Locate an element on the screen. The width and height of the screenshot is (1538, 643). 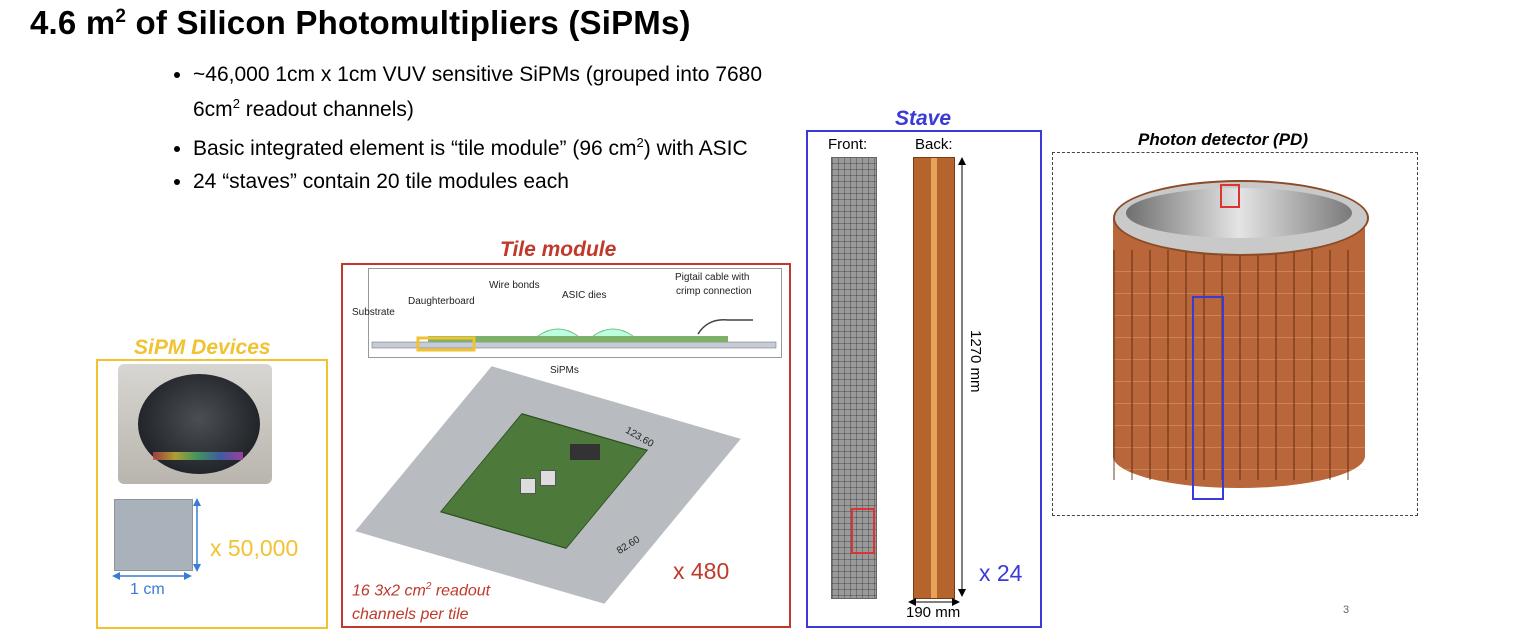
label-daughterboard: Daughterboard is located at coordinates (441, 301).